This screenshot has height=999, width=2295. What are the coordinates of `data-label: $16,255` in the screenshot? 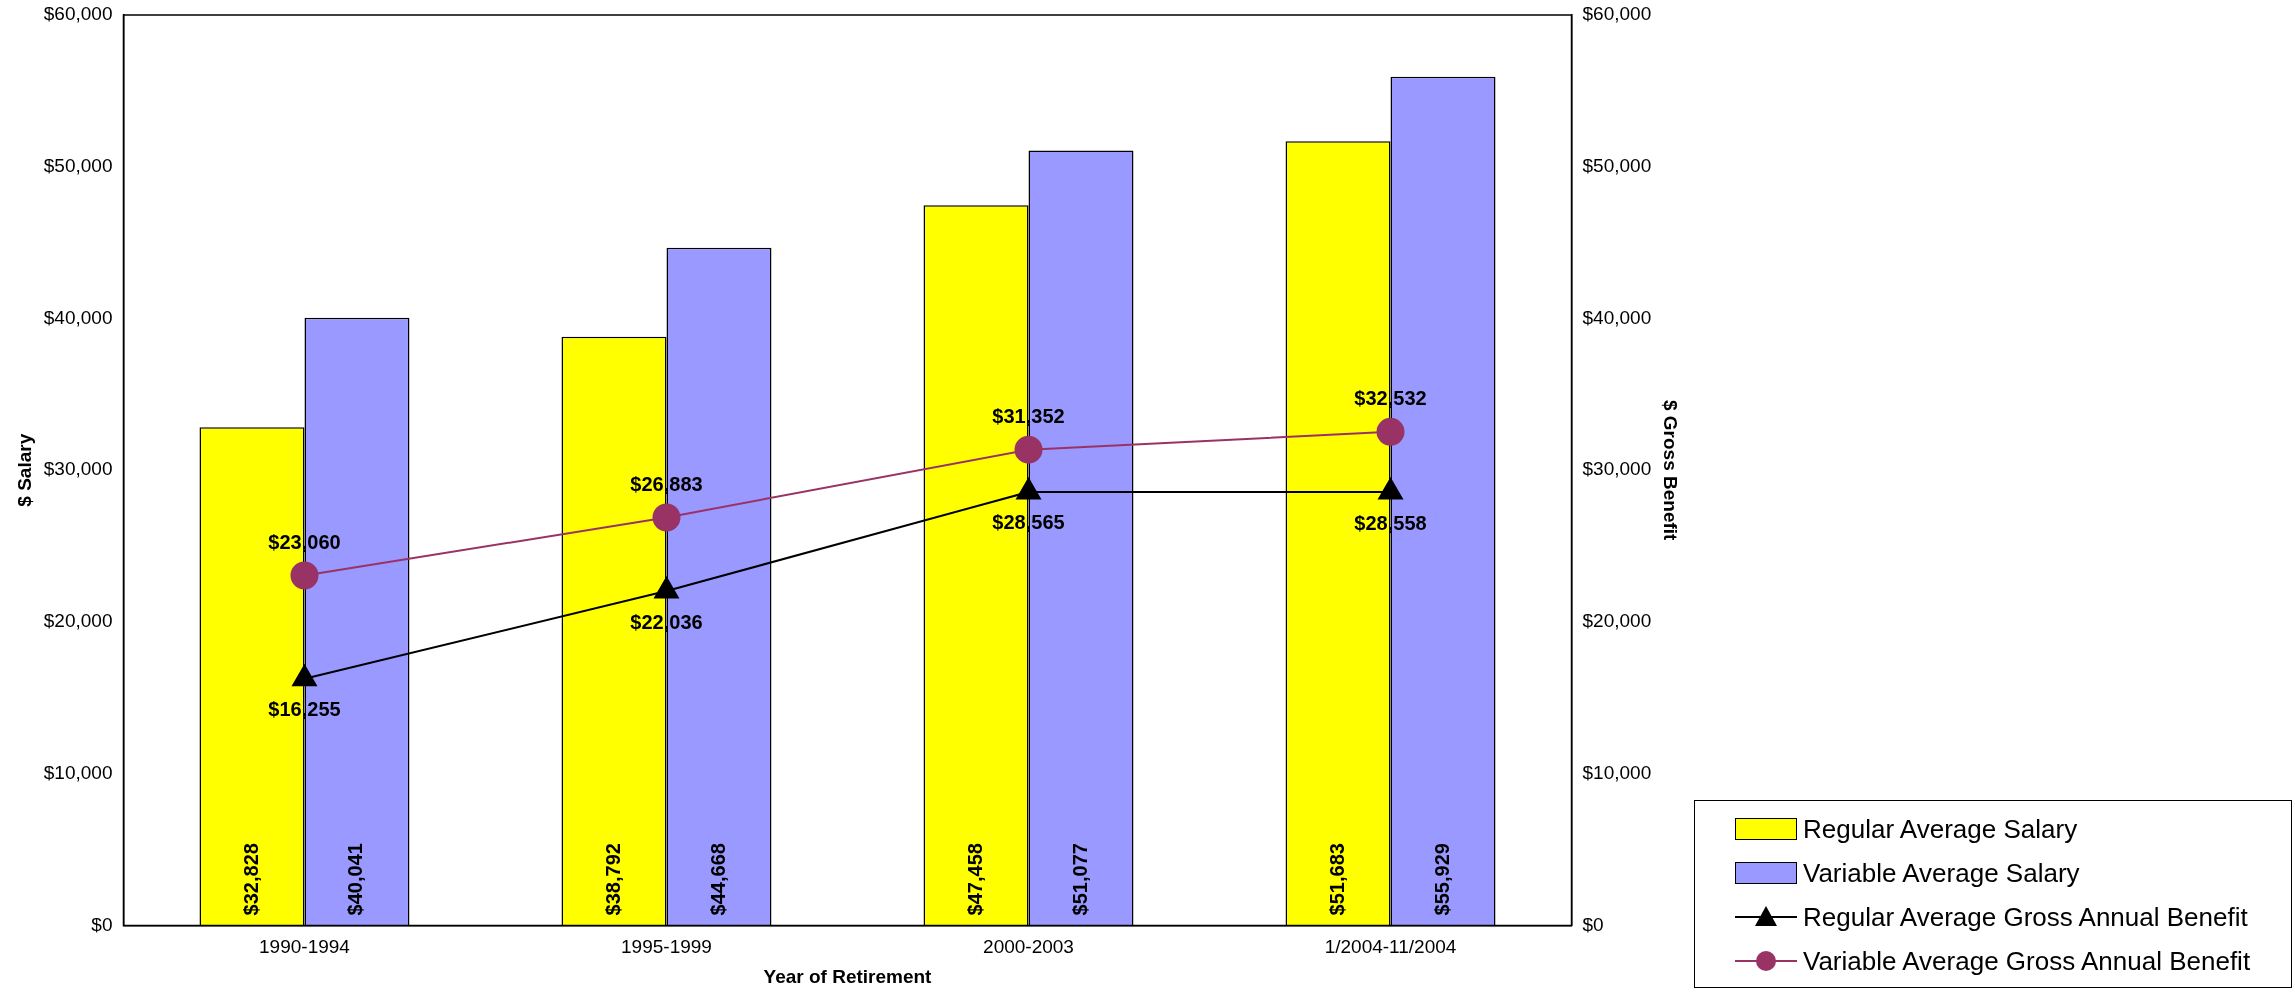 It's located at (304, 709).